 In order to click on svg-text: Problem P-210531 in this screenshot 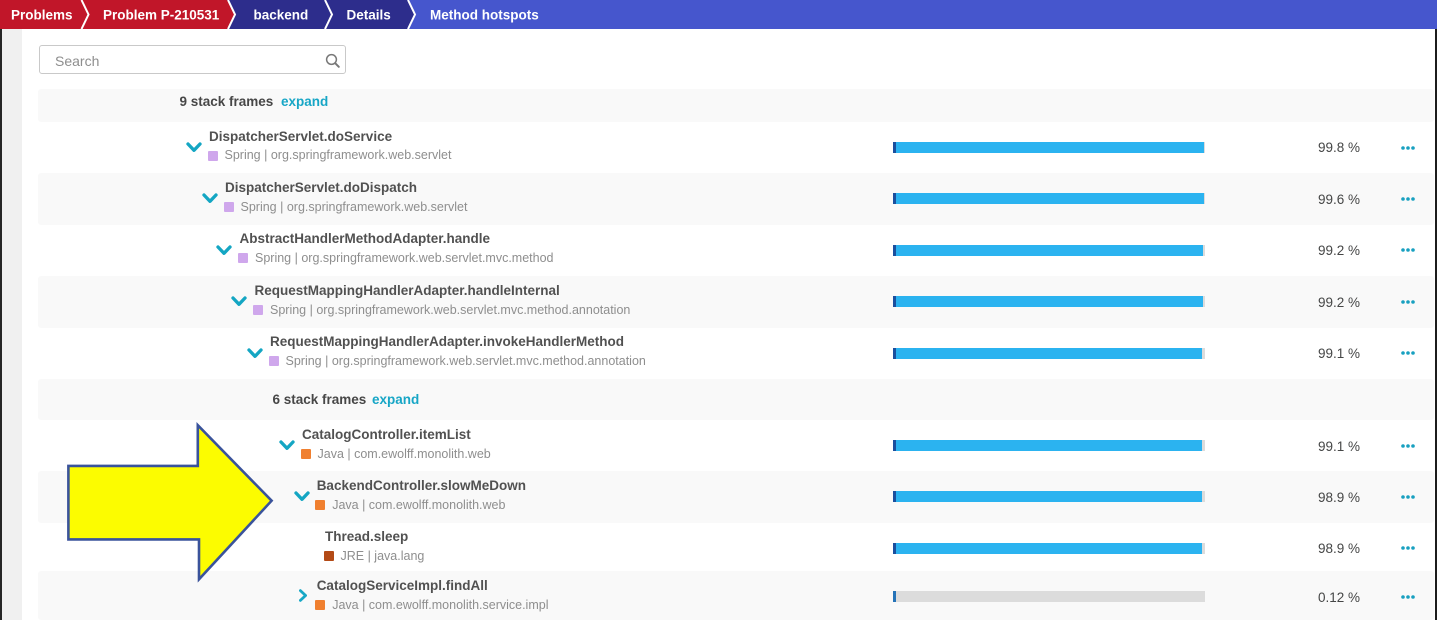, I will do `click(161, 15)`.